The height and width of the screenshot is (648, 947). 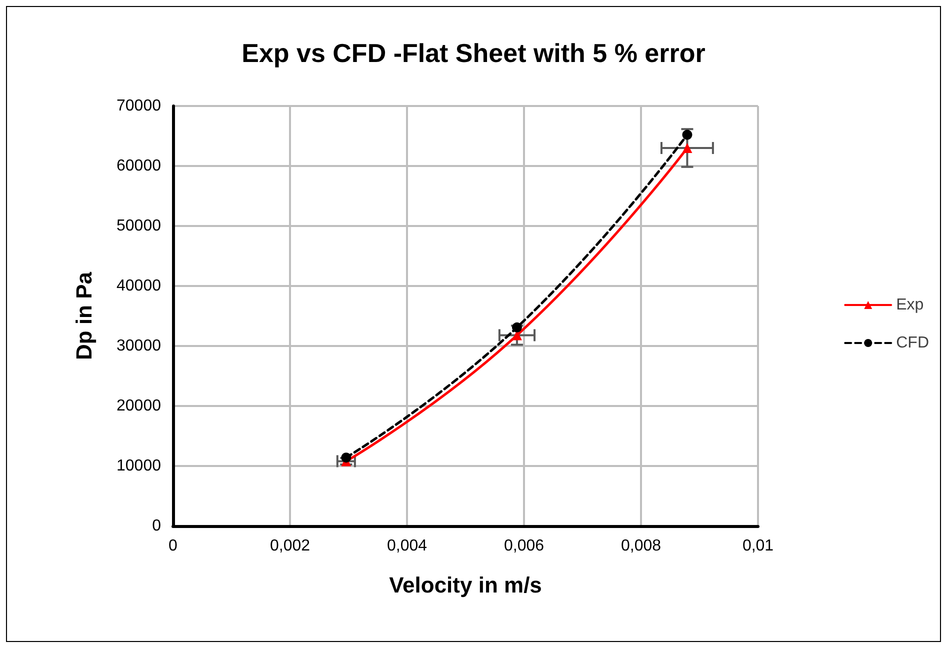 What do you see at coordinates (758, 546) in the screenshot?
I see `x-tick-label: 0,01` at bounding box center [758, 546].